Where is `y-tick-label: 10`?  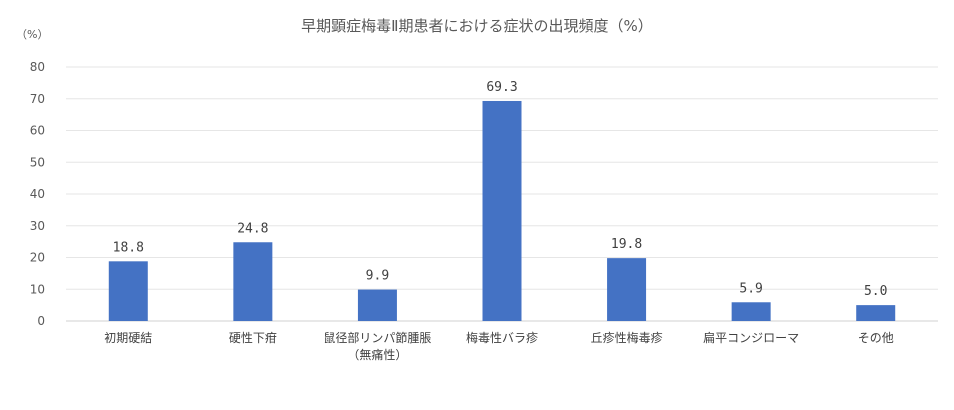
y-tick-label: 10 is located at coordinates (37, 289).